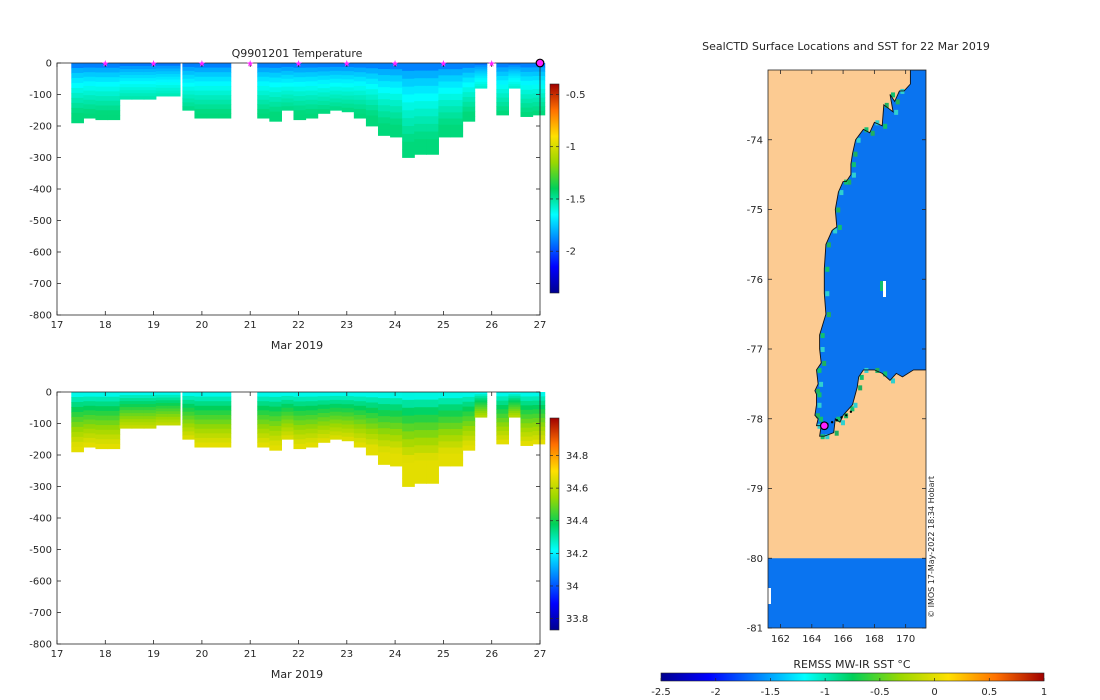 Image resolution: width=1100 pixels, height=700 pixels. Describe the element at coordinates (153, 325) in the screenshot. I see `x-tick-label: 19` at that location.